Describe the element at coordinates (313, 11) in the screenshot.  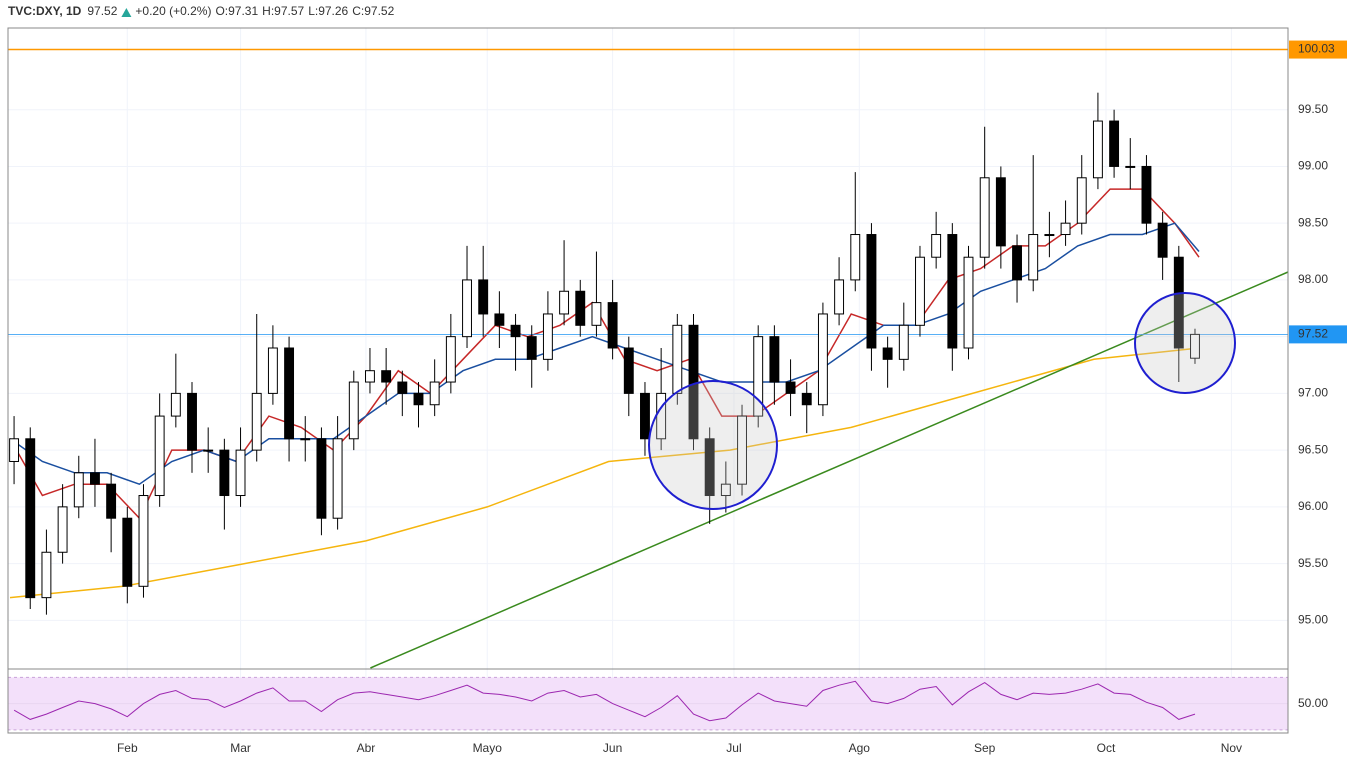
I see `header-text: L:` at that location.